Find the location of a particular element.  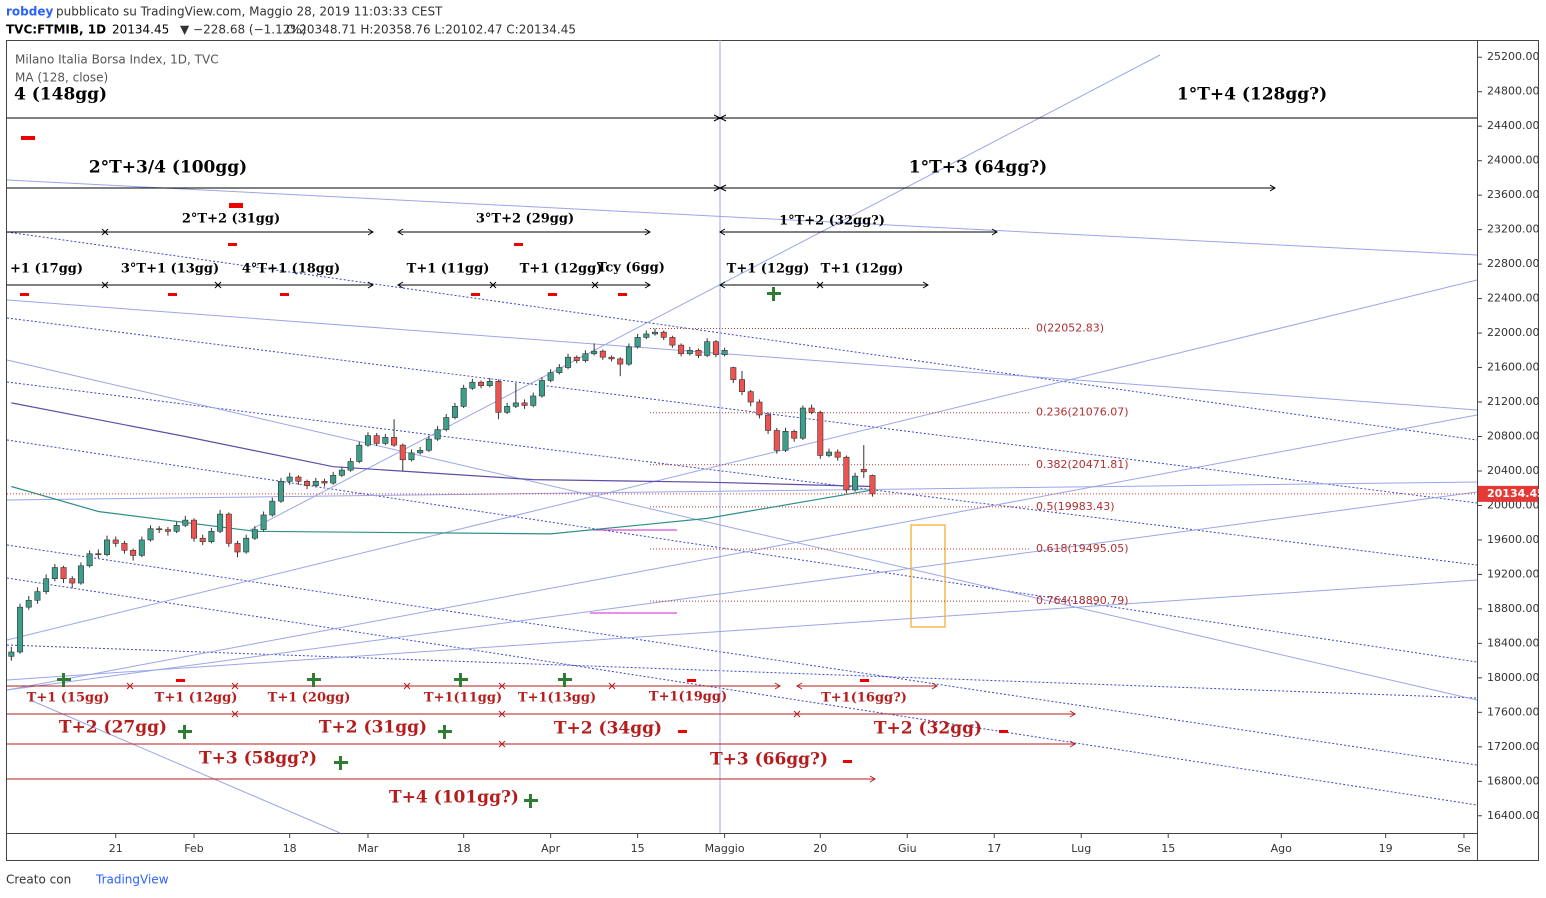

x-tick-label: 20 is located at coordinates (820, 848).